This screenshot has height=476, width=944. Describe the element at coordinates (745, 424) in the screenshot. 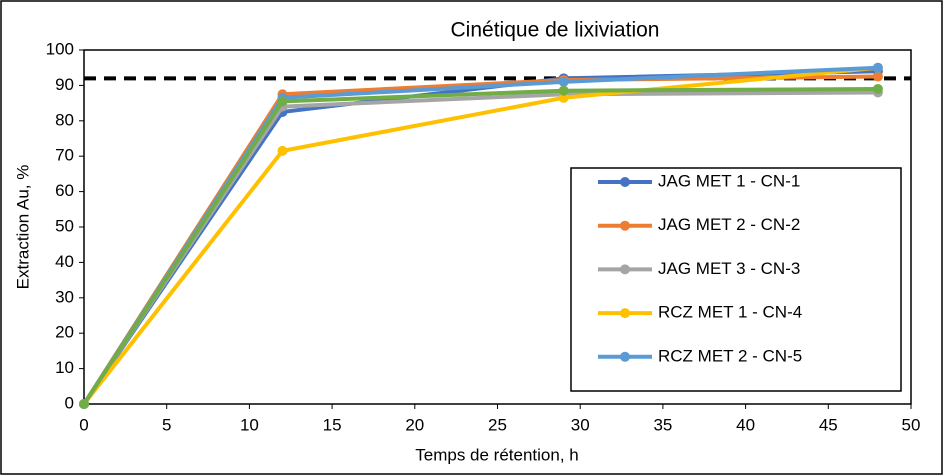

I see `x-tick-label: 40` at that location.